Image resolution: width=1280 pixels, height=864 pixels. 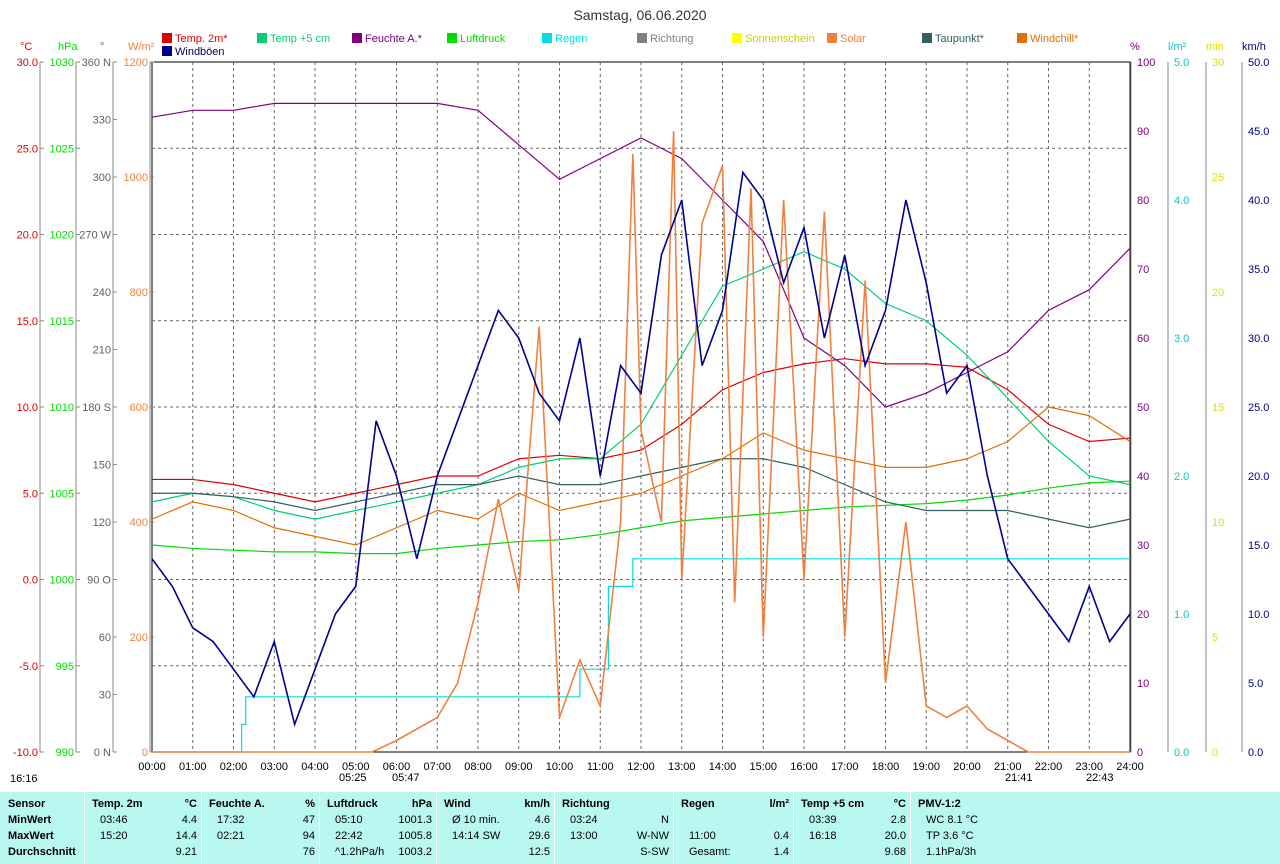 I want to click on stats-cell-value: 20.0, so click(x=895, y=836).